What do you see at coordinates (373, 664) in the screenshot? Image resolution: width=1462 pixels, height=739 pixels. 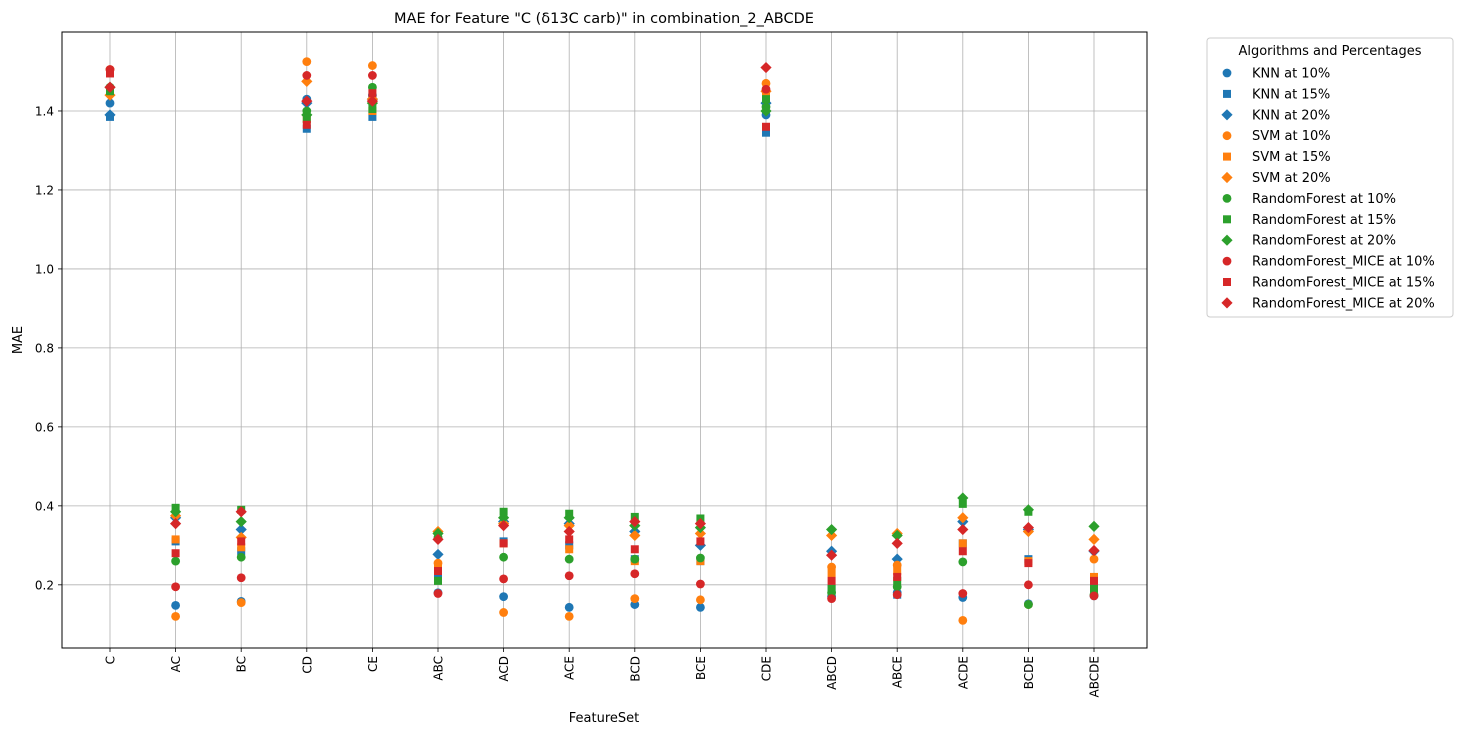 I see `x-tick-label: CE` at bounding box center [373, 664].